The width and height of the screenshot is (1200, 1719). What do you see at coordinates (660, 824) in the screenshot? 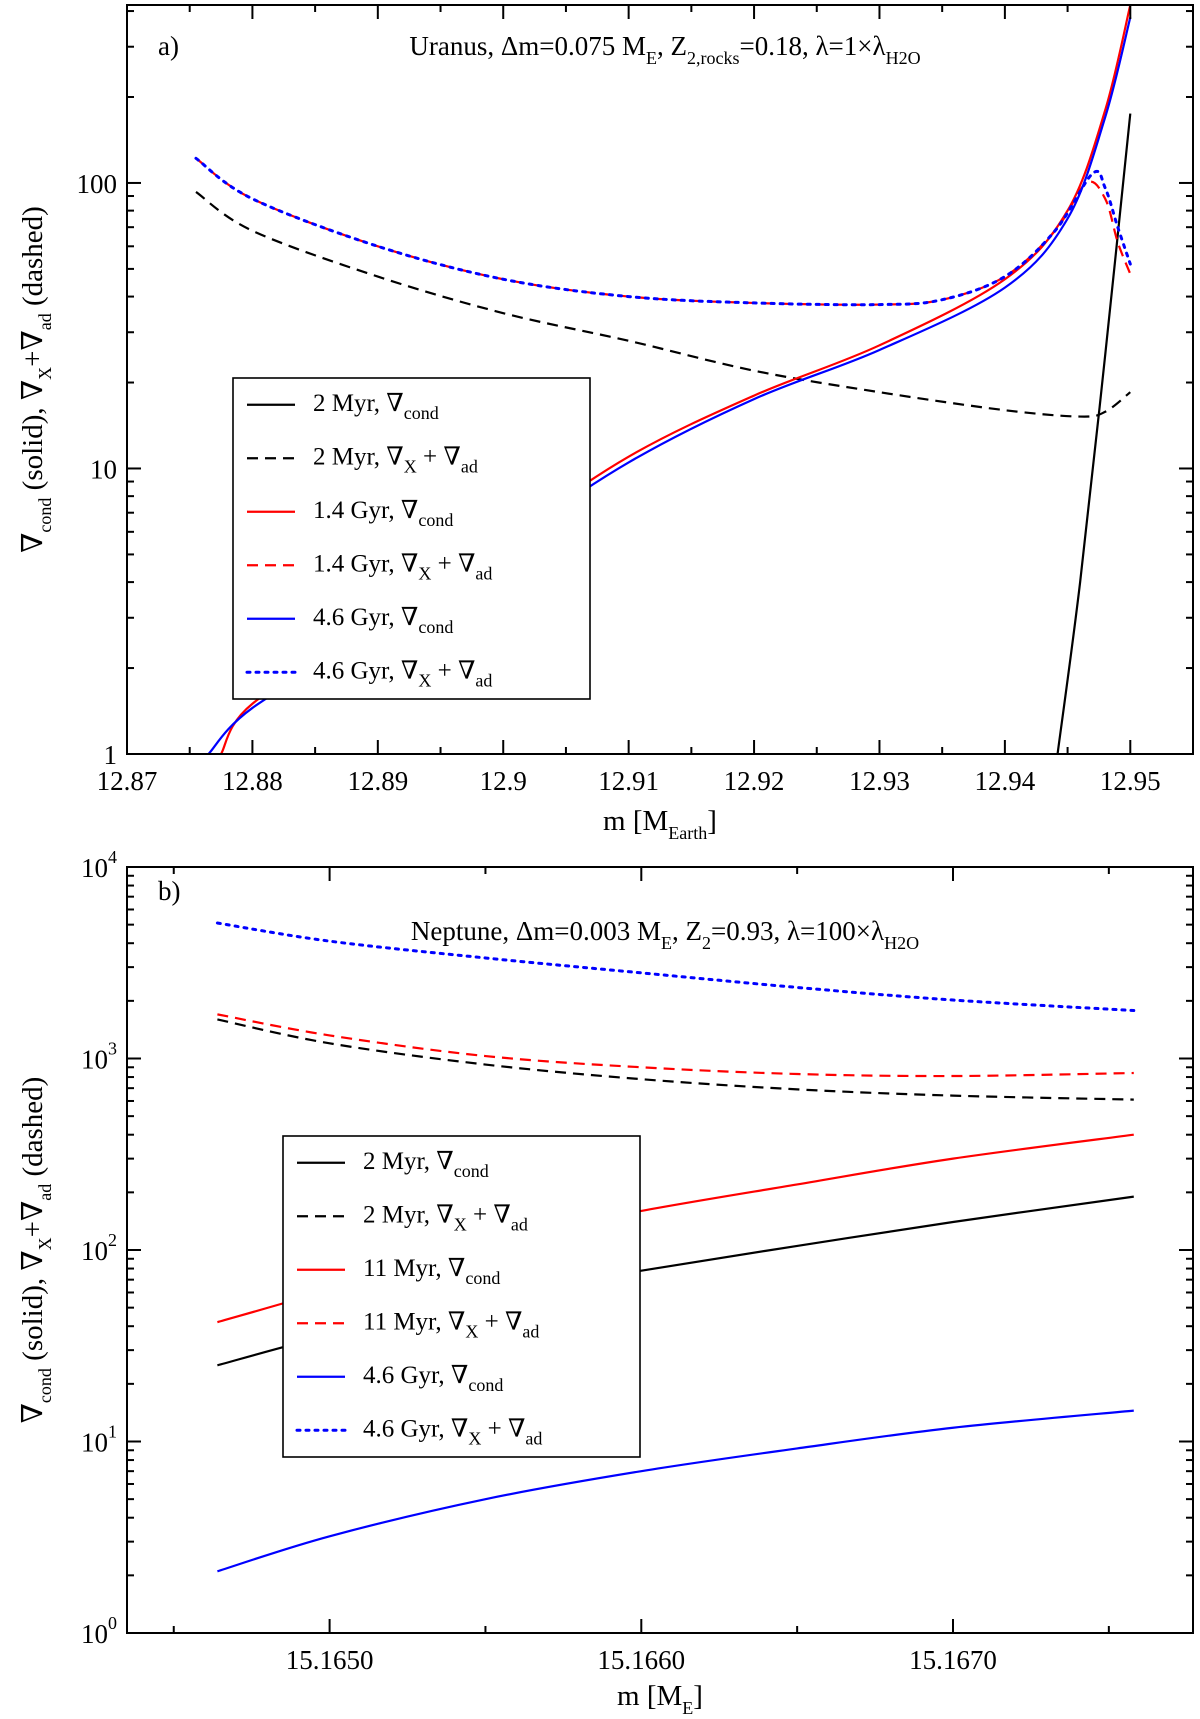
I see `x-axis-label: m [MEarth]` at bounding box center [660, 824].